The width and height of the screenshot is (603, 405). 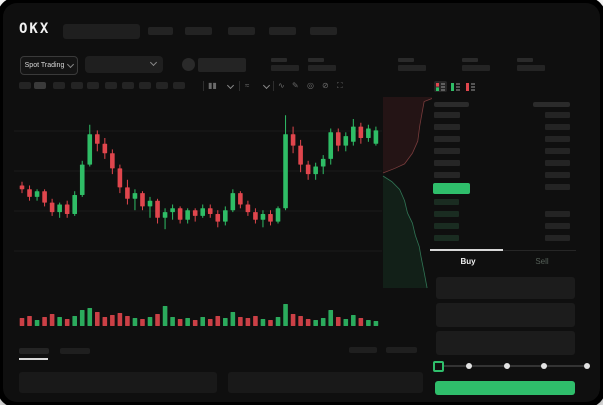 I want to click on orderbook-amount-skeleton, so click(x=557, y=187).